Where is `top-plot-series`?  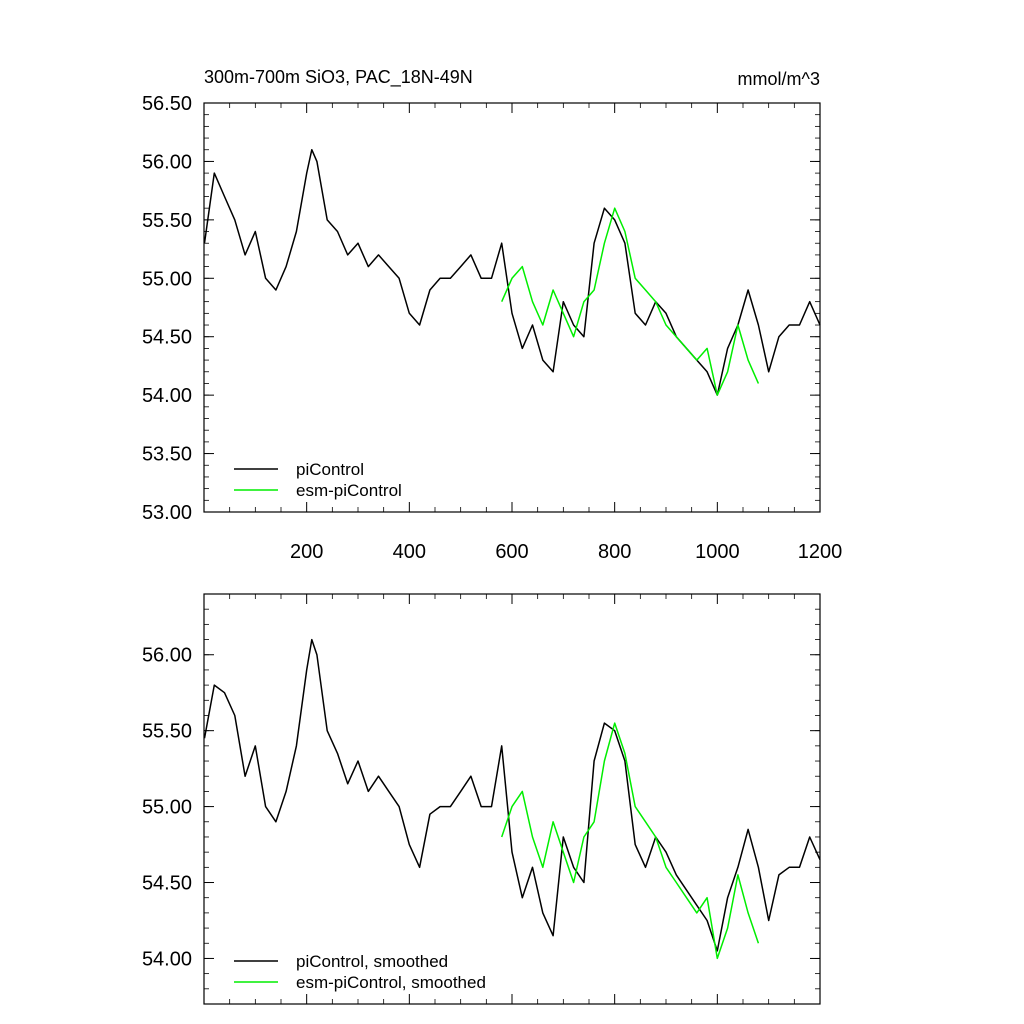 top-plot-series is located at coordinates (512, 272).